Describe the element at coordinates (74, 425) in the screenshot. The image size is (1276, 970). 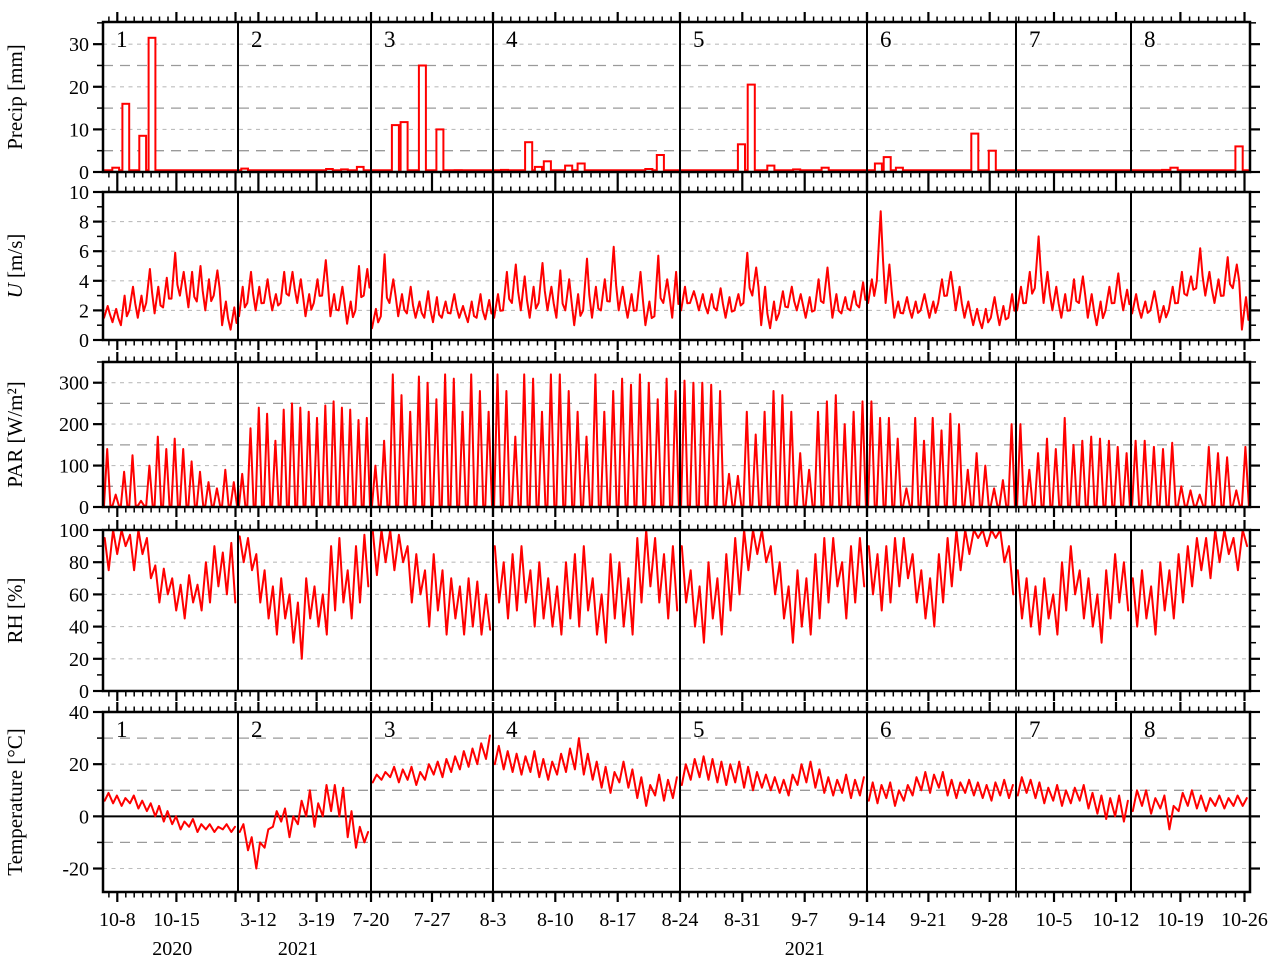
I see `y-tick-label: 200` at that location.